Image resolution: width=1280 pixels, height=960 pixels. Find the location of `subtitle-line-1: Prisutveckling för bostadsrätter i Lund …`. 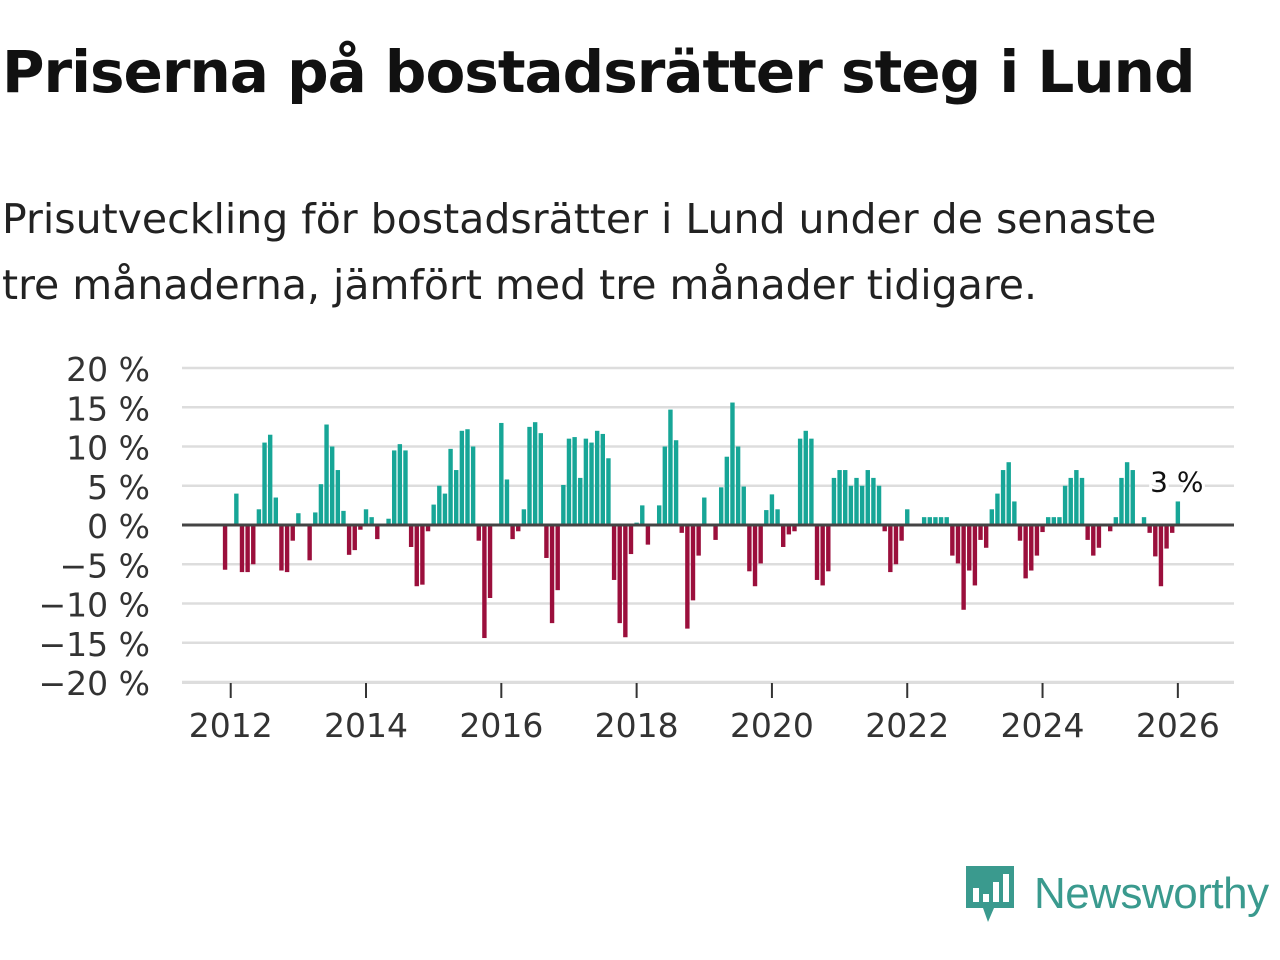

subtitle-line-1: Prisutveckling för bostadsrätter i Lund … is located at coordinates (579, 219).